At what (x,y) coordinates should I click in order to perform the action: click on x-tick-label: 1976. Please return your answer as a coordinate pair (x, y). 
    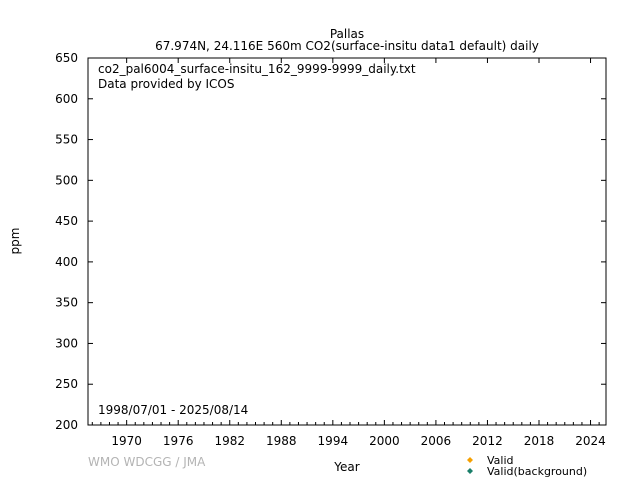
    Looking at the image, I should click on (178, 441).